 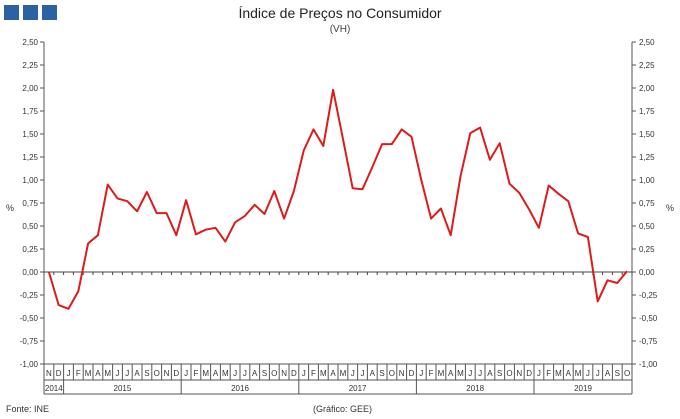 What do you see at coordinates (240, 388) in the screenshot?
I see `year-label: 2016` at bounding box center [240, 388].